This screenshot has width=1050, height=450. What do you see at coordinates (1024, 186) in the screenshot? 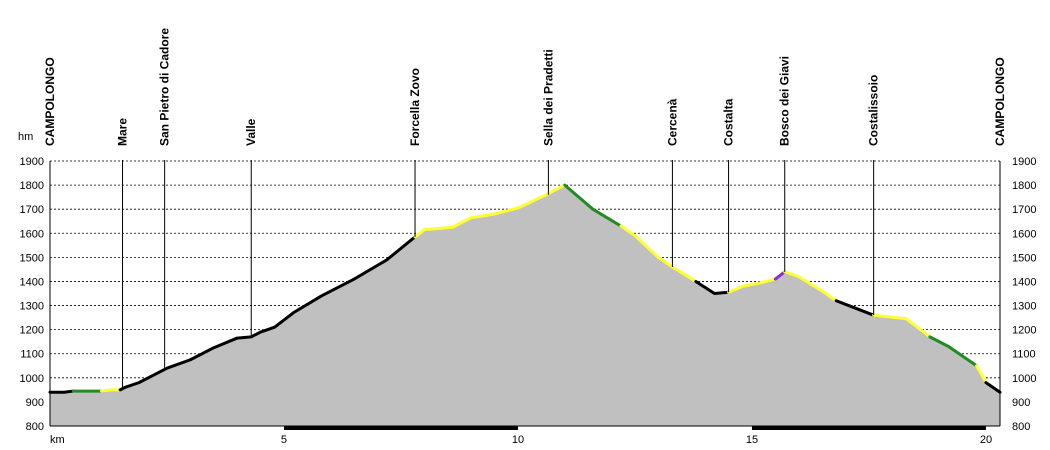
I see `y-tick-right-1800: 1800` at bounding box center [1024, 186].